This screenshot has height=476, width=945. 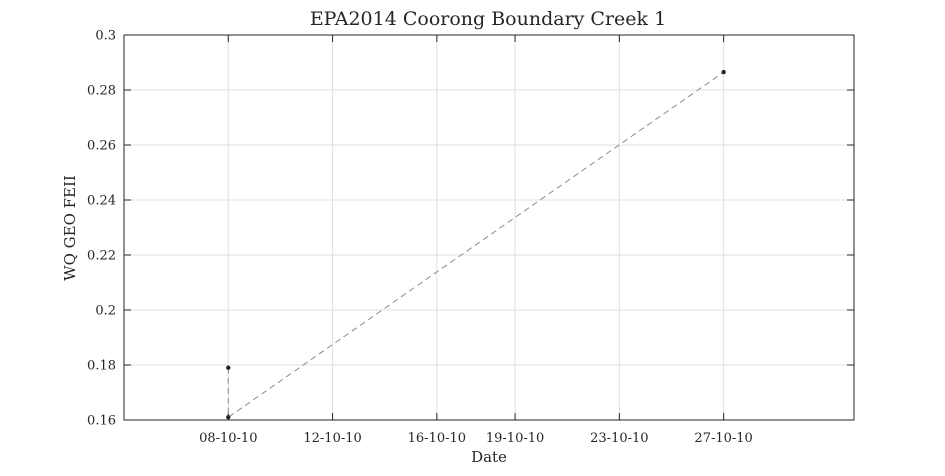 I want to click on y-tick-label: 0.2, so click(x=105, y=311).